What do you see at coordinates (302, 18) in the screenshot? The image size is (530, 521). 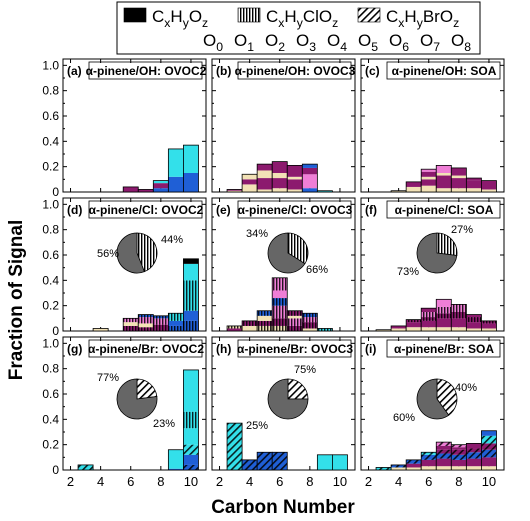 I see `legend-label: CxHyClOz` at bounding box center [302, 18].